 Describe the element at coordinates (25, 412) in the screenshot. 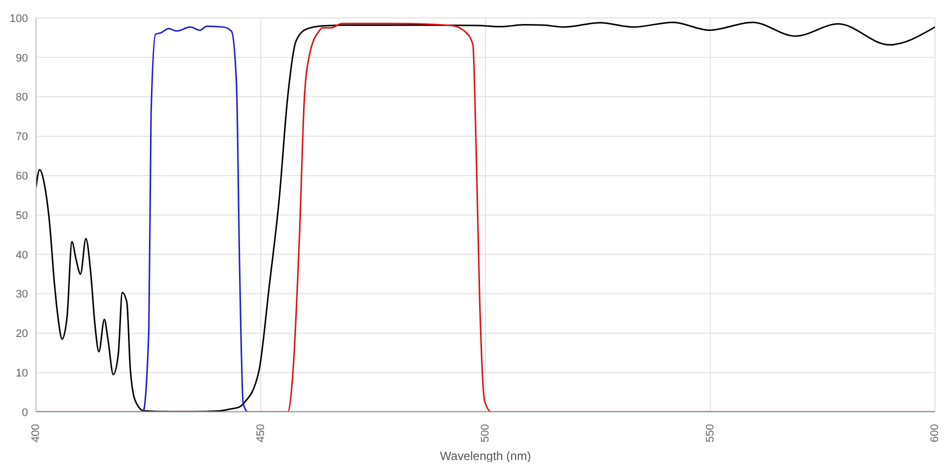

I see `y-tick-label: 0` at that location.